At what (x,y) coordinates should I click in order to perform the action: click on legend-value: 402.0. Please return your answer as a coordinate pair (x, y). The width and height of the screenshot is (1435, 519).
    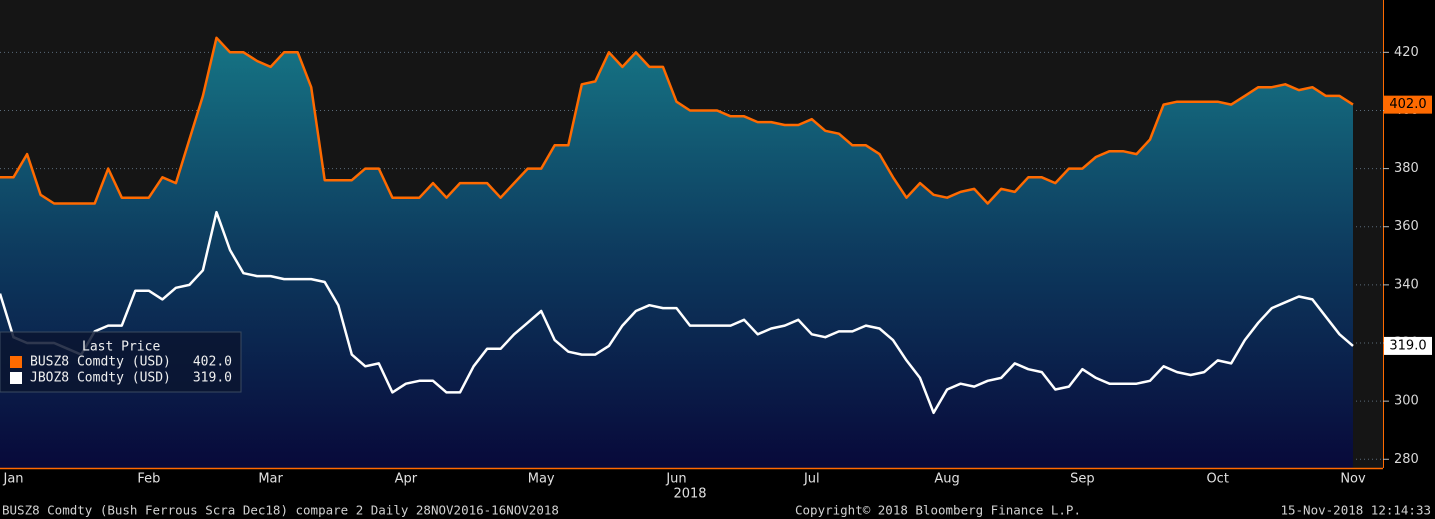
    Looking at the image, I should click on (212, 362).